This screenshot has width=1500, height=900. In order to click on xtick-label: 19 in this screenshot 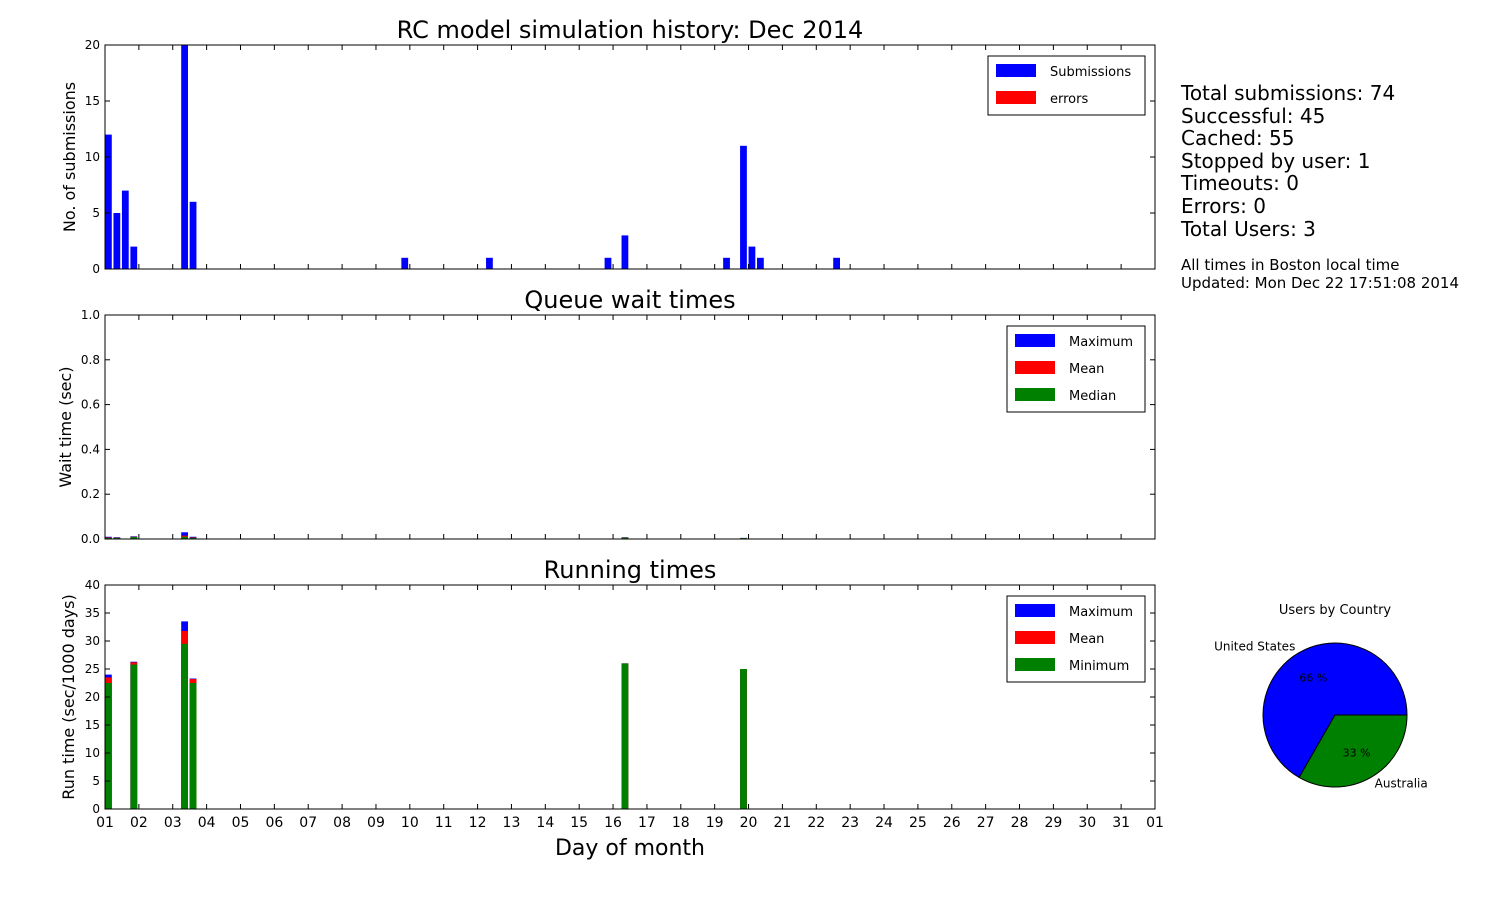, I will do `click(715, 823)`.